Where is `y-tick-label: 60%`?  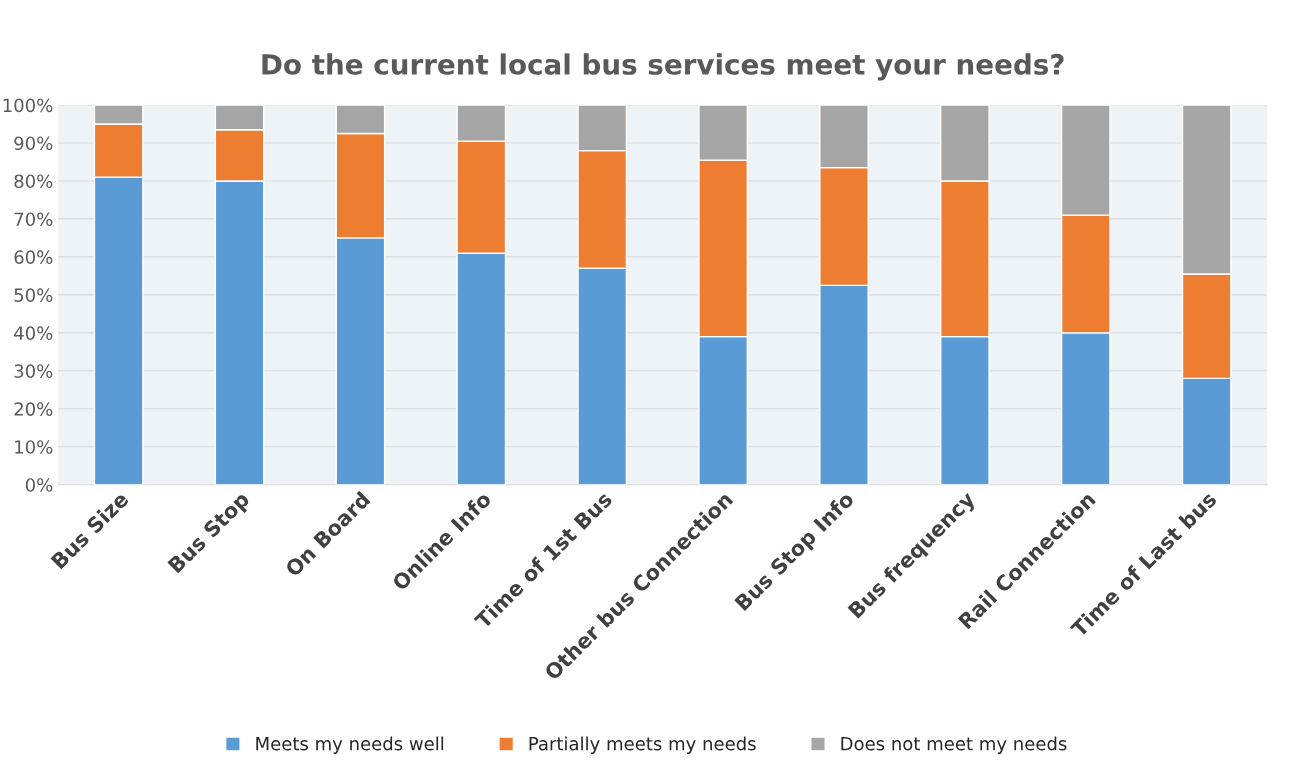
y-tick-label: 60% is located at coordinates (33, 257).